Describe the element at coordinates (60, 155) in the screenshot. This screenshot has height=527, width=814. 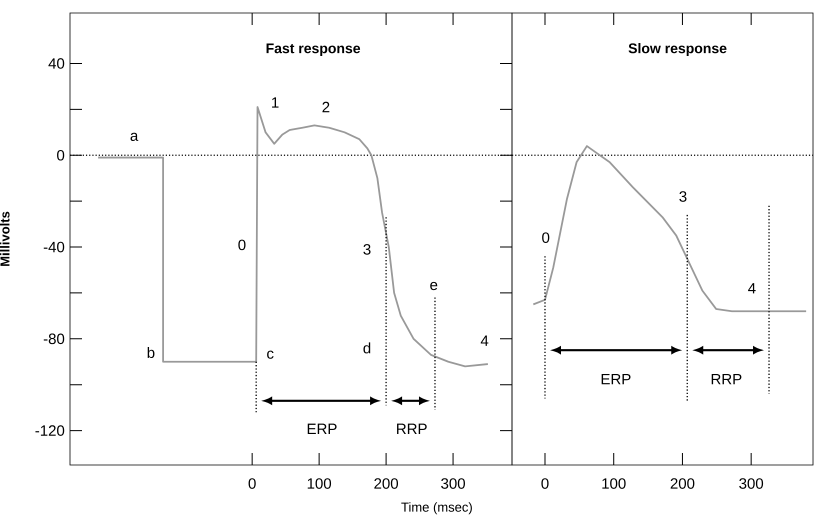
I see `y-tick-label: 0` at that location.